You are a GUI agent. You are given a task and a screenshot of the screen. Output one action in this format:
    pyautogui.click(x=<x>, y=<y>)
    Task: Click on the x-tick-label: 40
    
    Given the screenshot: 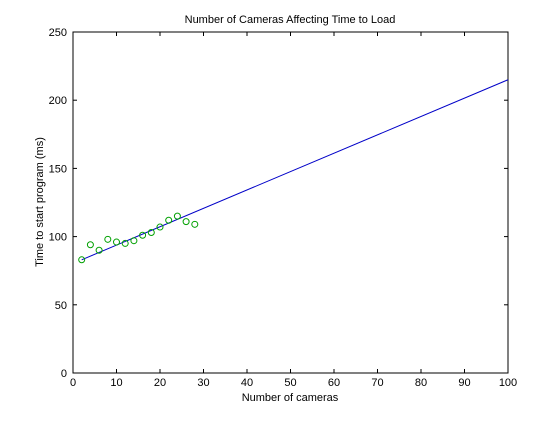 What is the action you would take?
    pyautogui.click(x=247, y=383)
    